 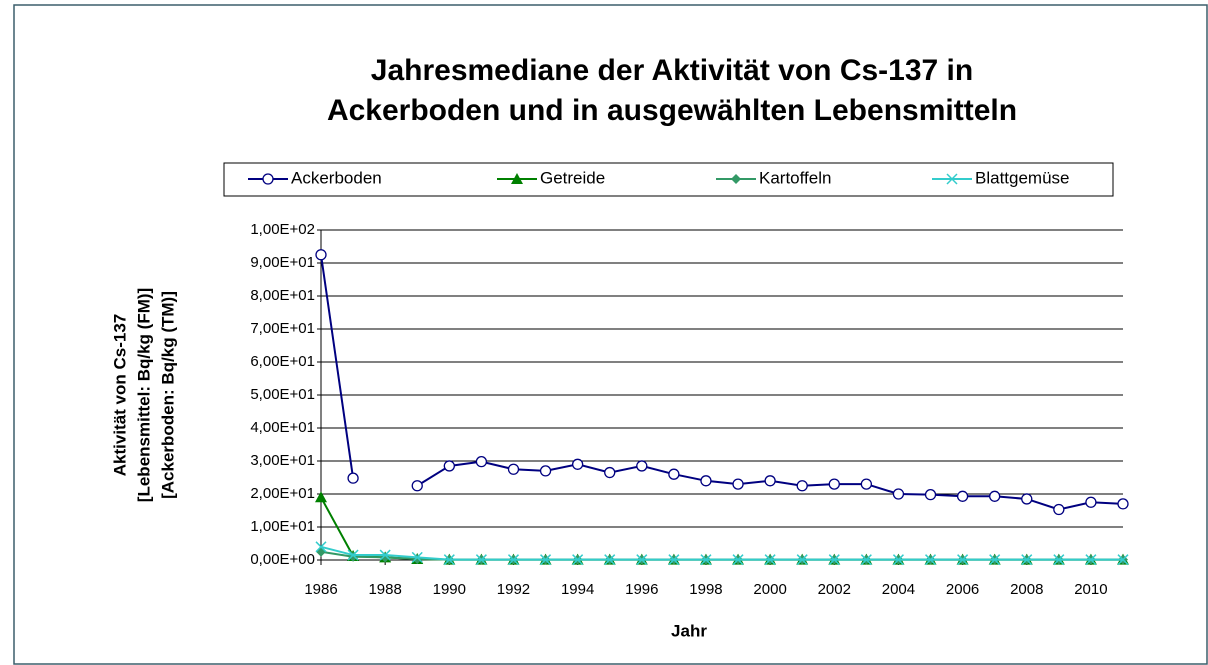 I want to click on legend-item: Ackerboden, so click(x=315, y=177).